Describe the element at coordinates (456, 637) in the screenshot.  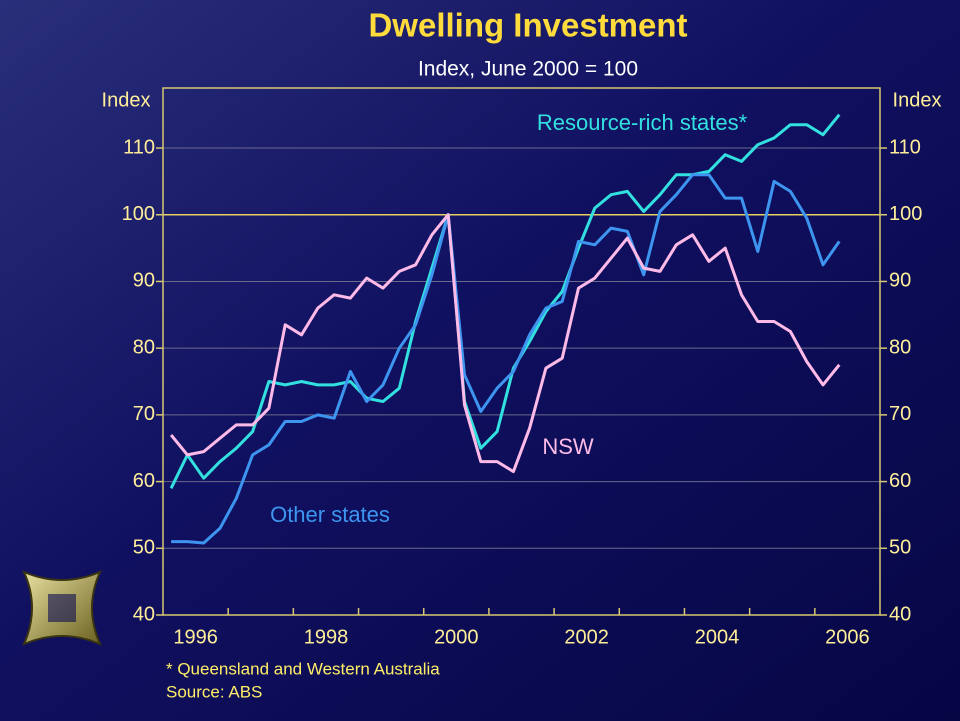
I see `x-tick-label: 2000` at that location.